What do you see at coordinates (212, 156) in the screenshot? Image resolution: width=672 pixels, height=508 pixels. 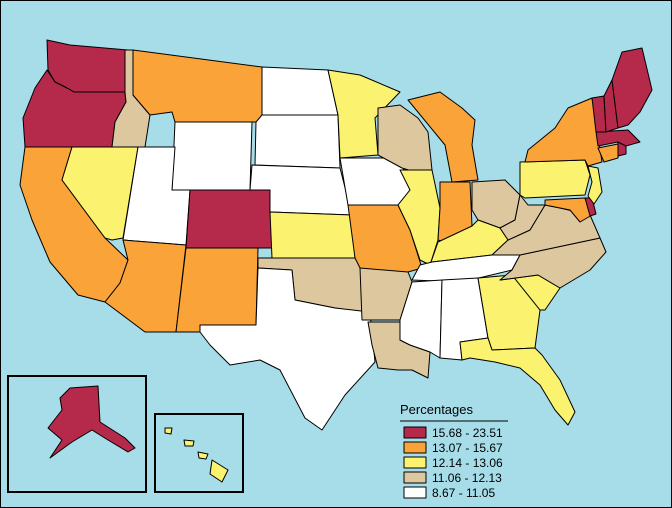 I see `state-WY` at bounding box center [212, 156].